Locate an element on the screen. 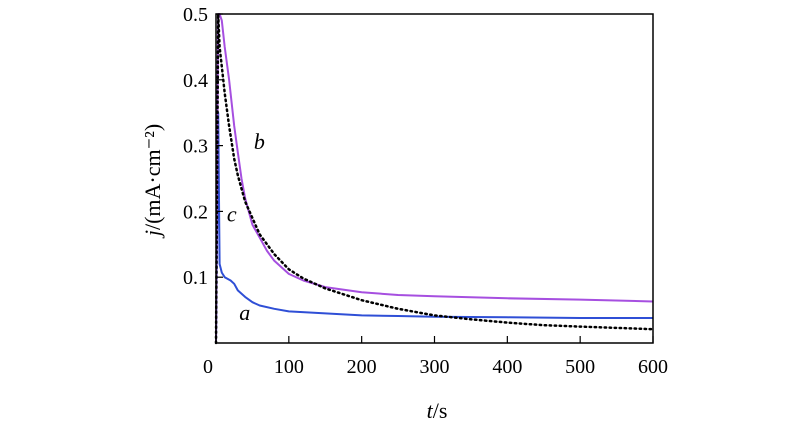  x-tick-label: 600 is located at coordinates (653, 367).